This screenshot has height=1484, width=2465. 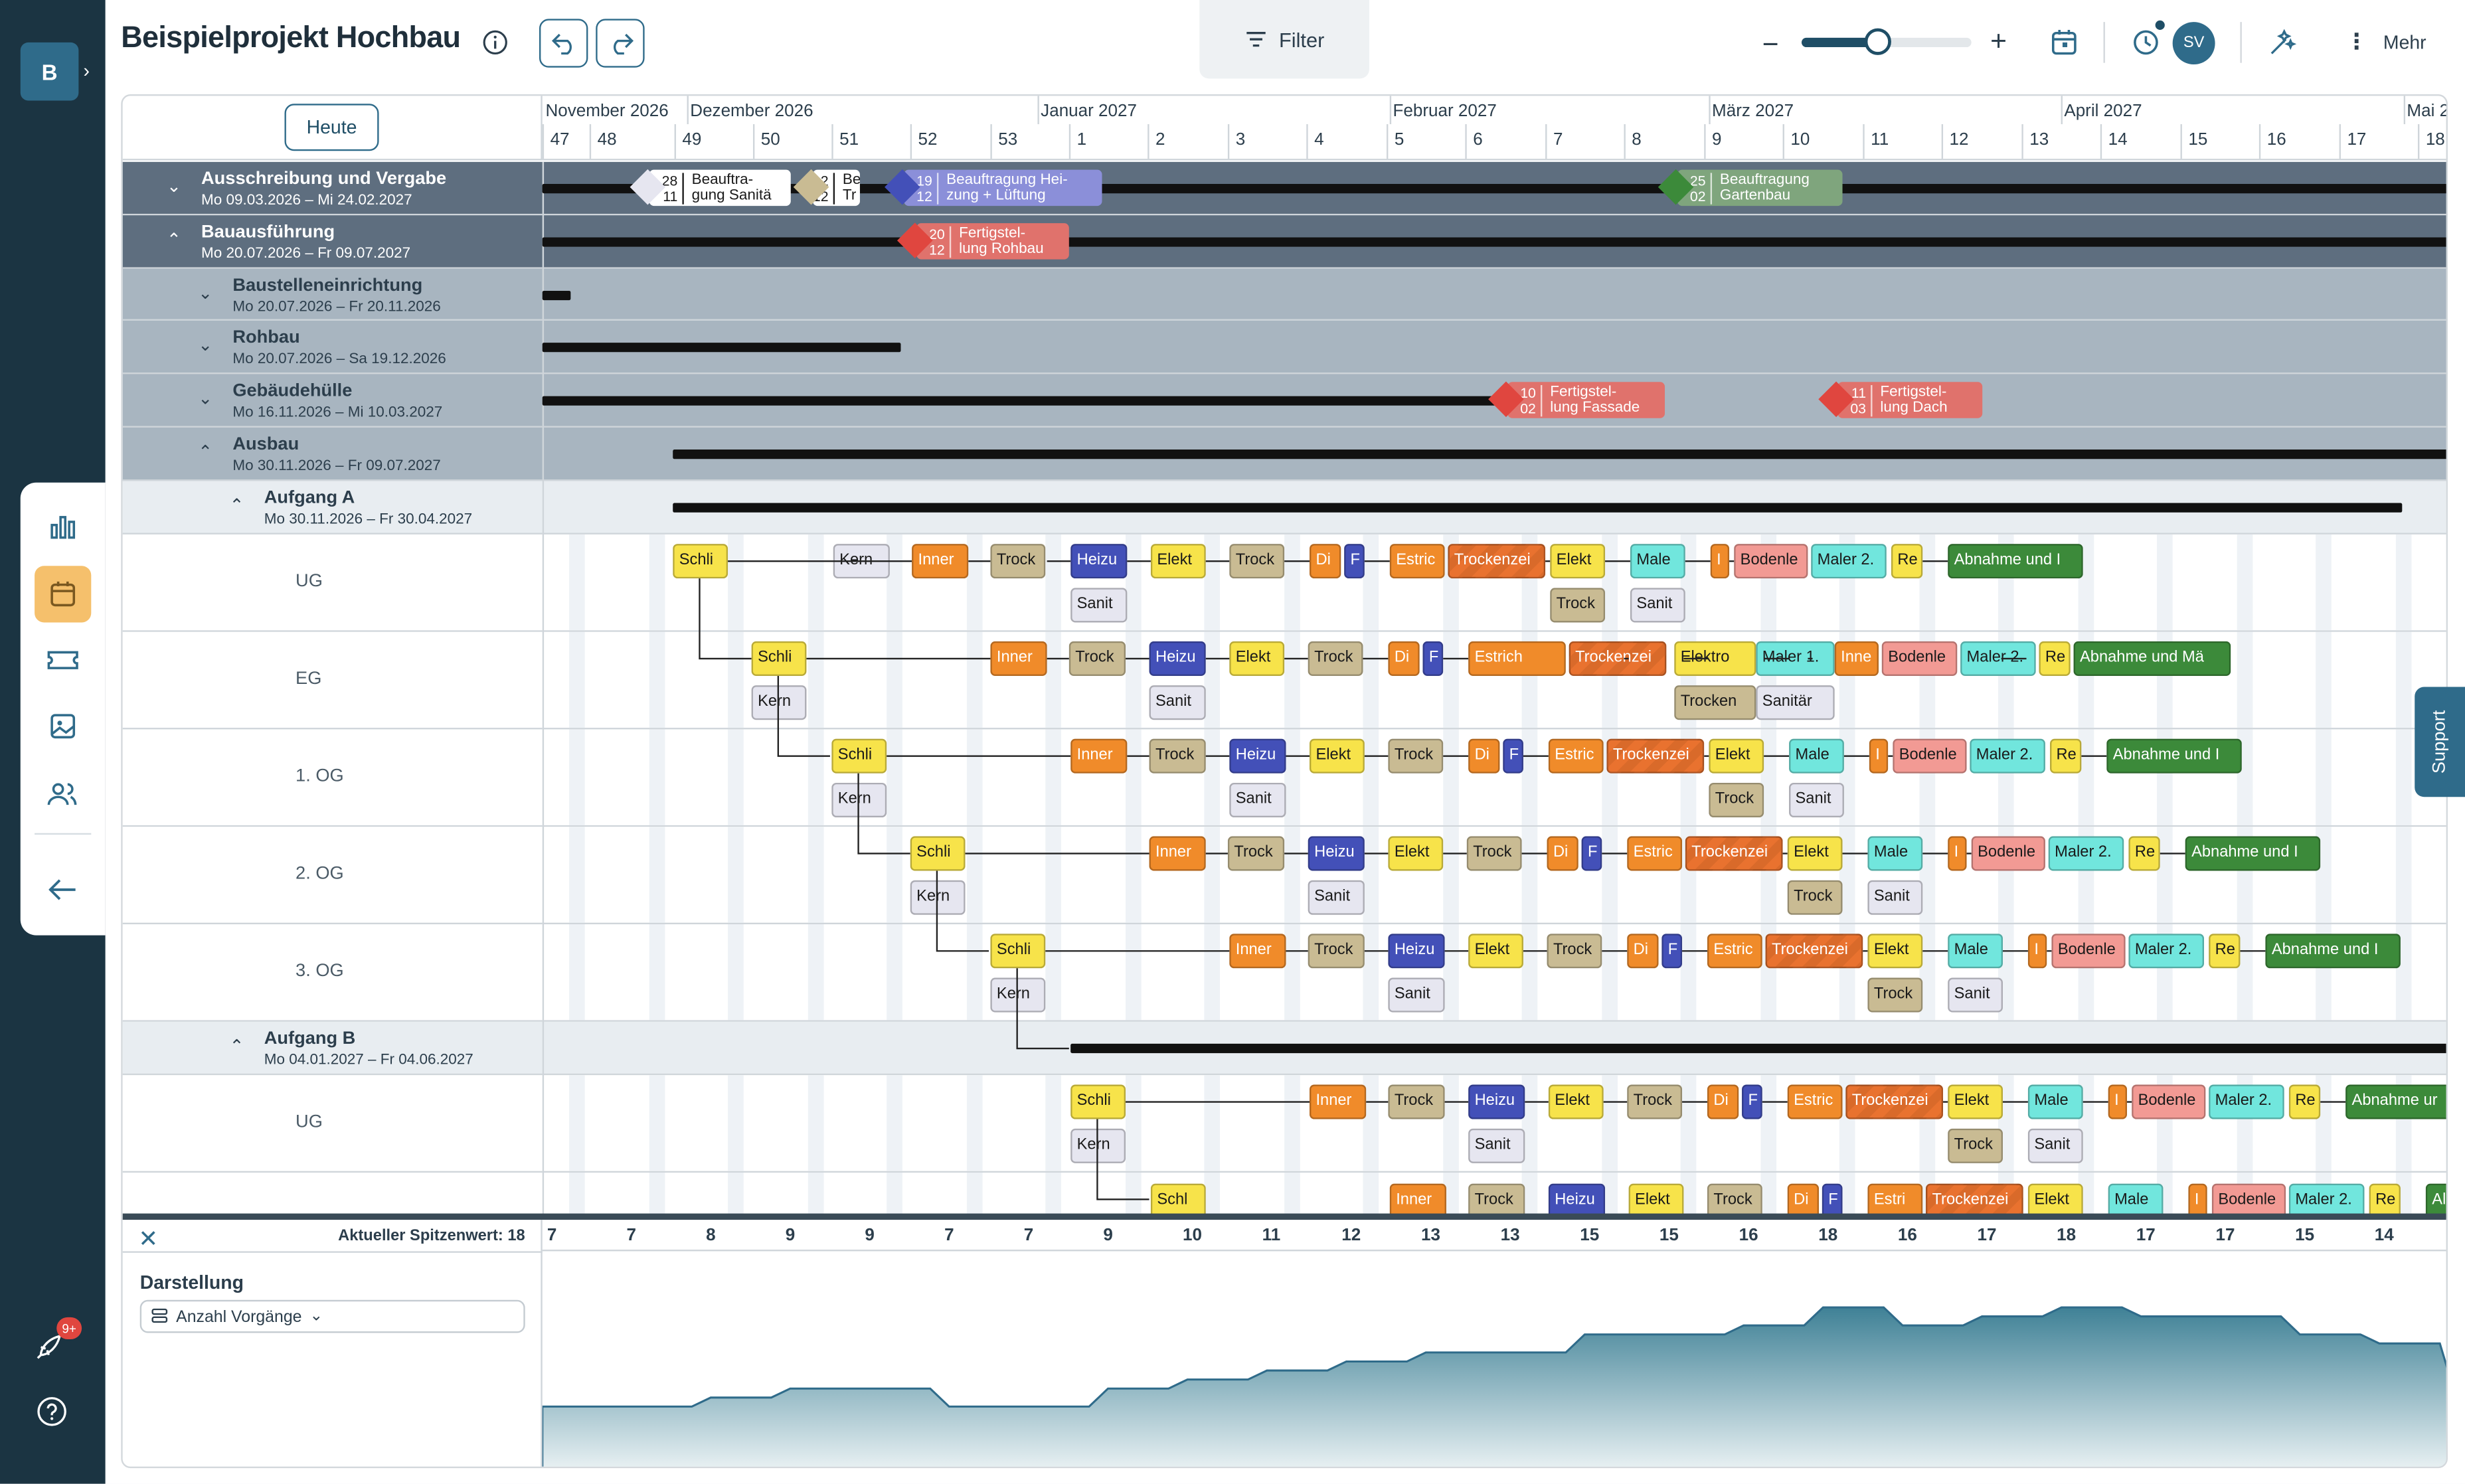 What do you see at coordinates (720, 187) in the screenshot?
I see `milestone: 28 11 Beauftra-gung Sanitä` at bounding box center [720, 187].